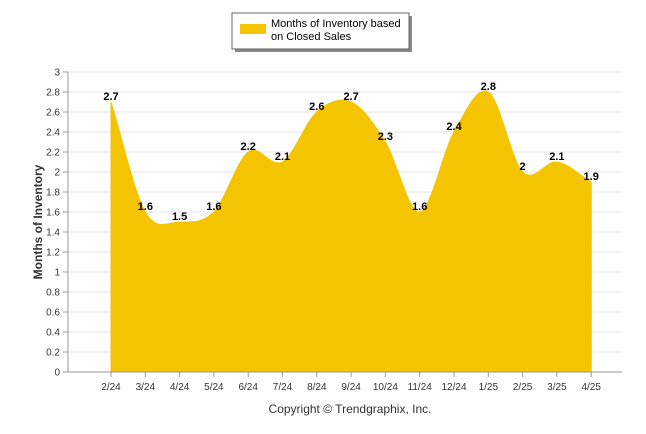 This screenshot has width=646, height=434. I want to click on y-tick-label: 1.6, so click(53, 213).